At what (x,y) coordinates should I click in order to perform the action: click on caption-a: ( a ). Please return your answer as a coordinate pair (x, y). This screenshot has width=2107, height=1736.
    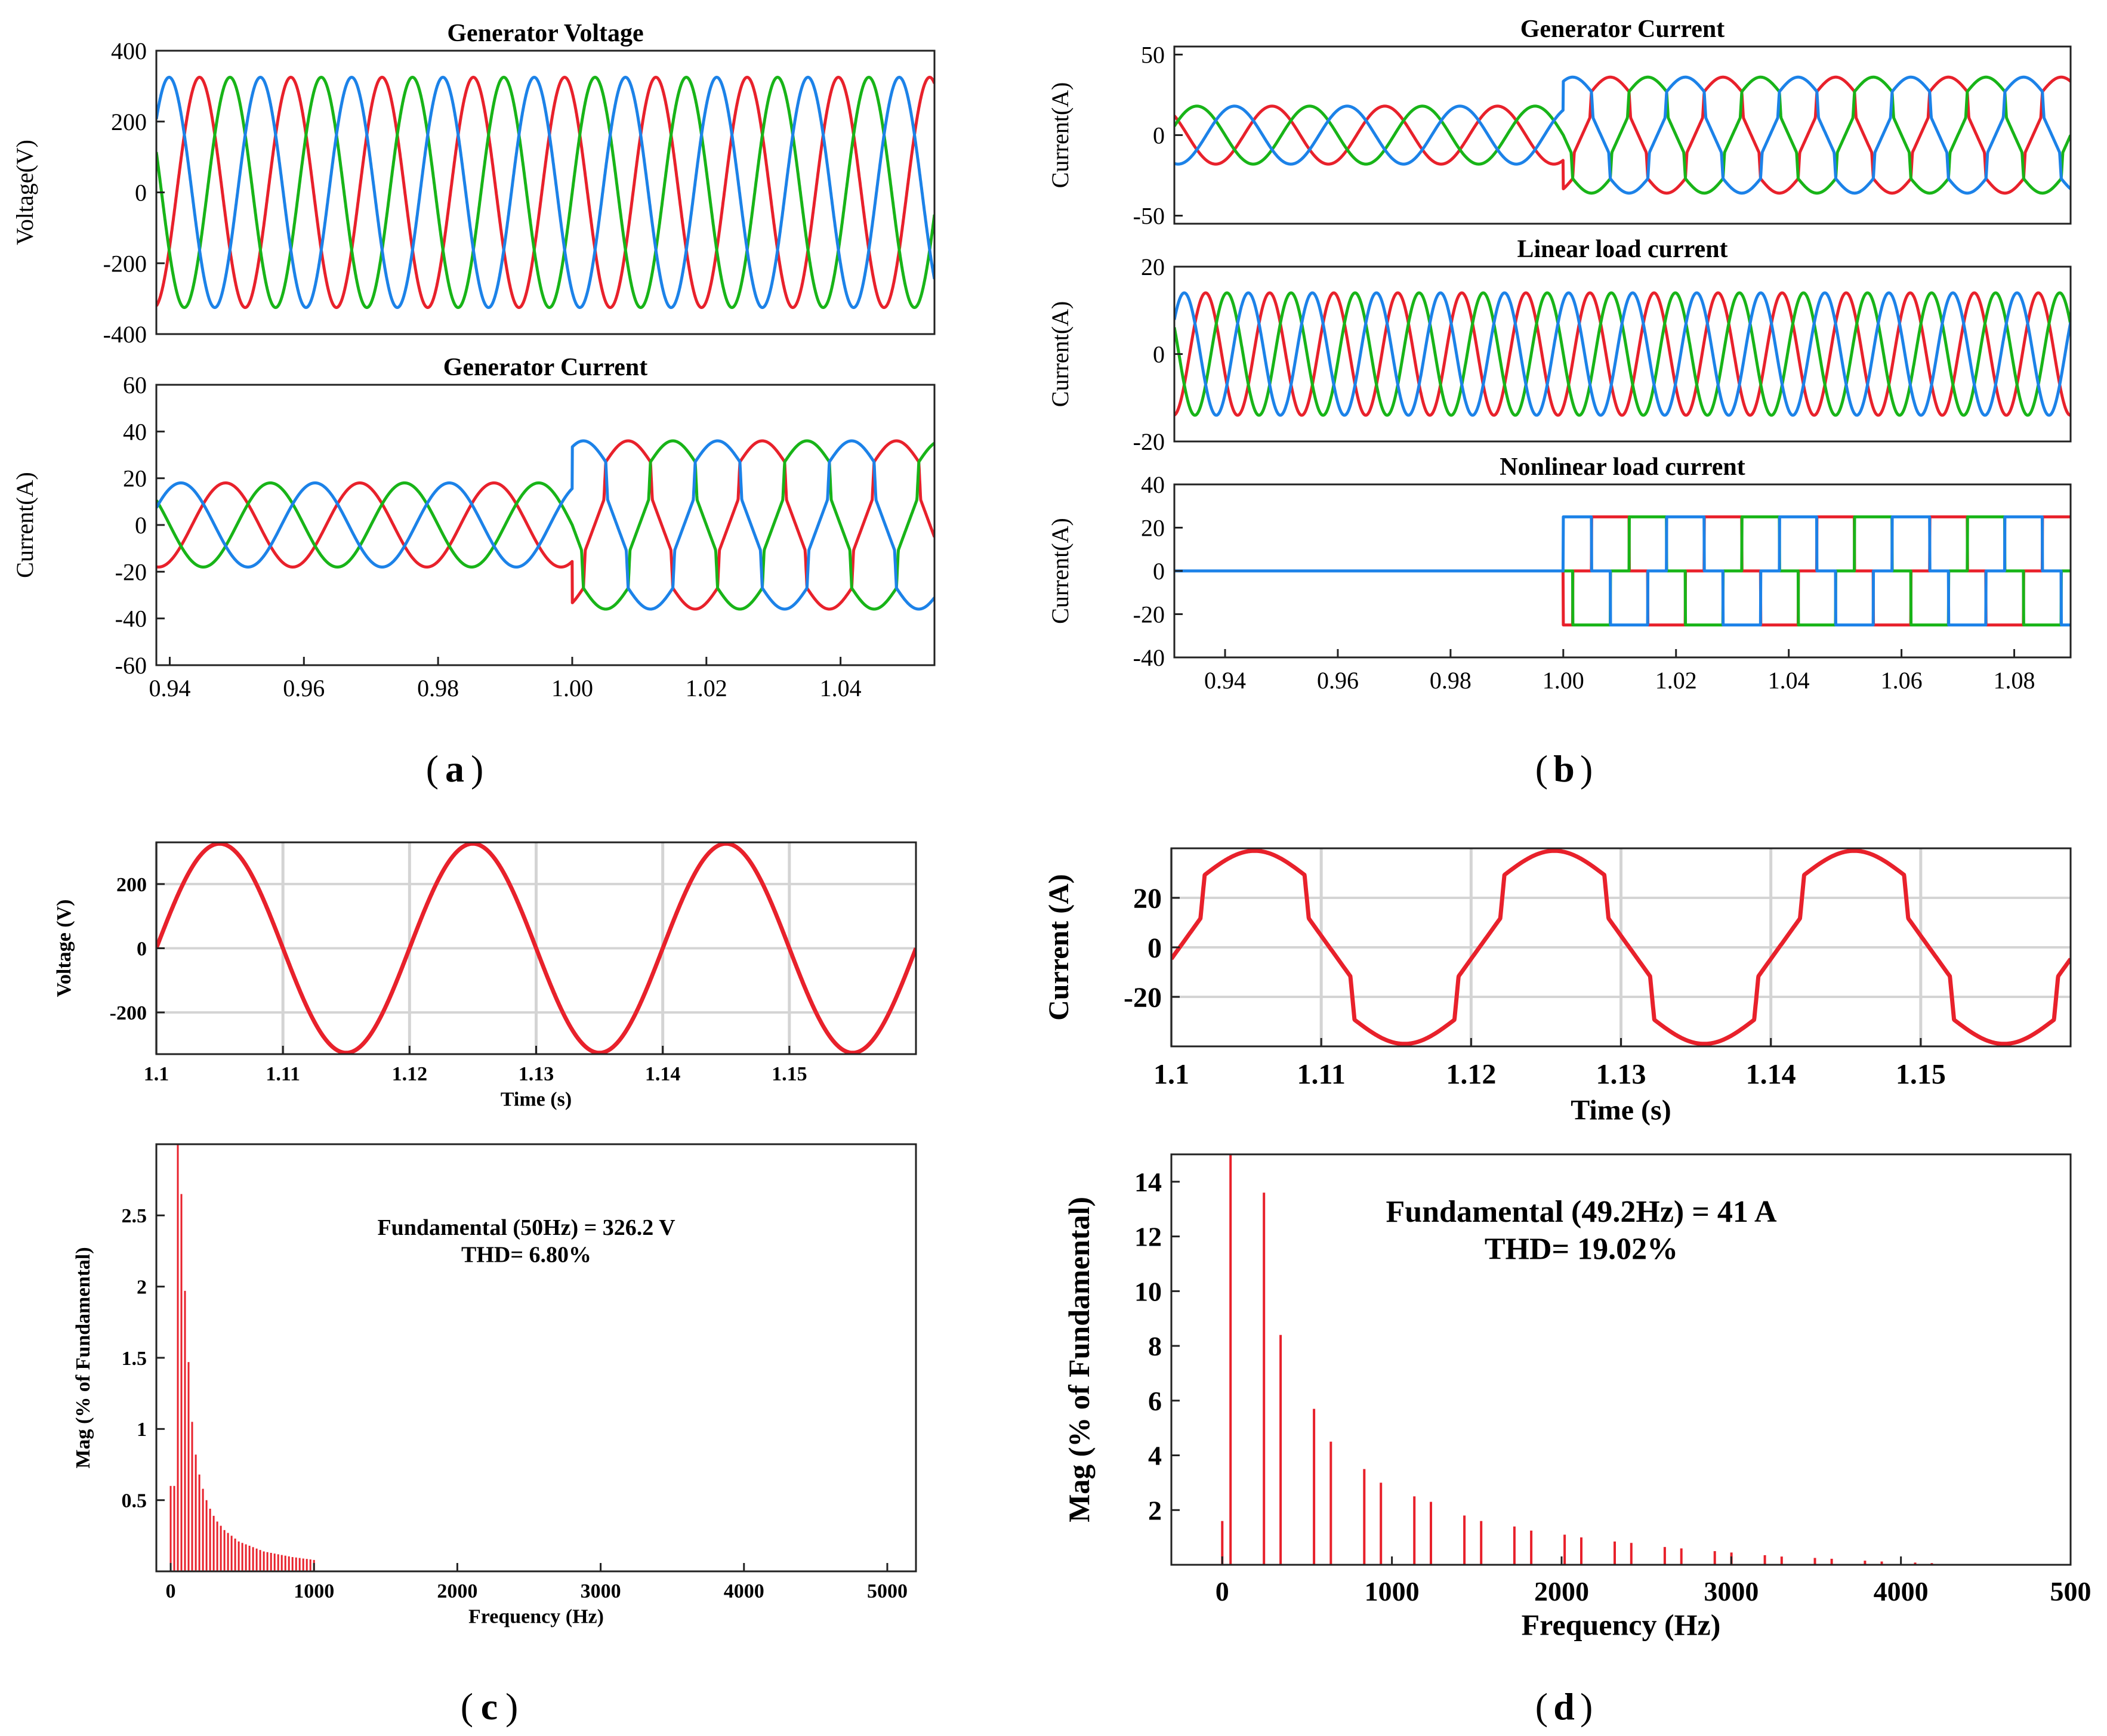
    Looking at the image, I should click on (455, 768).